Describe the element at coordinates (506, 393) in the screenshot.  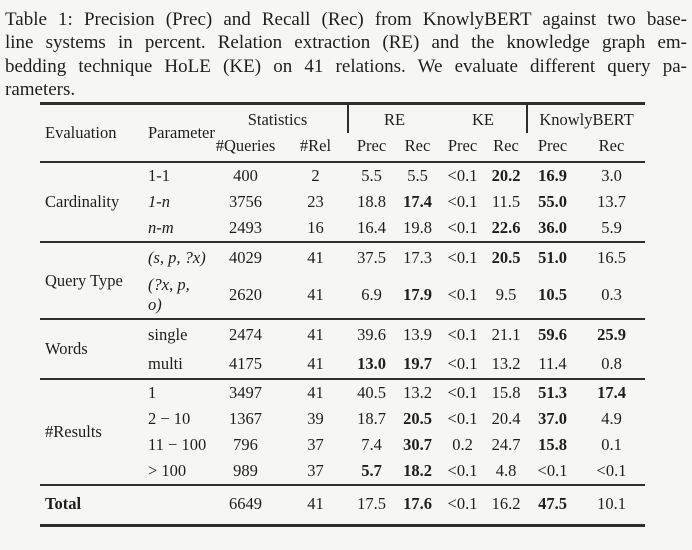
I see `value-cell: 15.8` at that location.